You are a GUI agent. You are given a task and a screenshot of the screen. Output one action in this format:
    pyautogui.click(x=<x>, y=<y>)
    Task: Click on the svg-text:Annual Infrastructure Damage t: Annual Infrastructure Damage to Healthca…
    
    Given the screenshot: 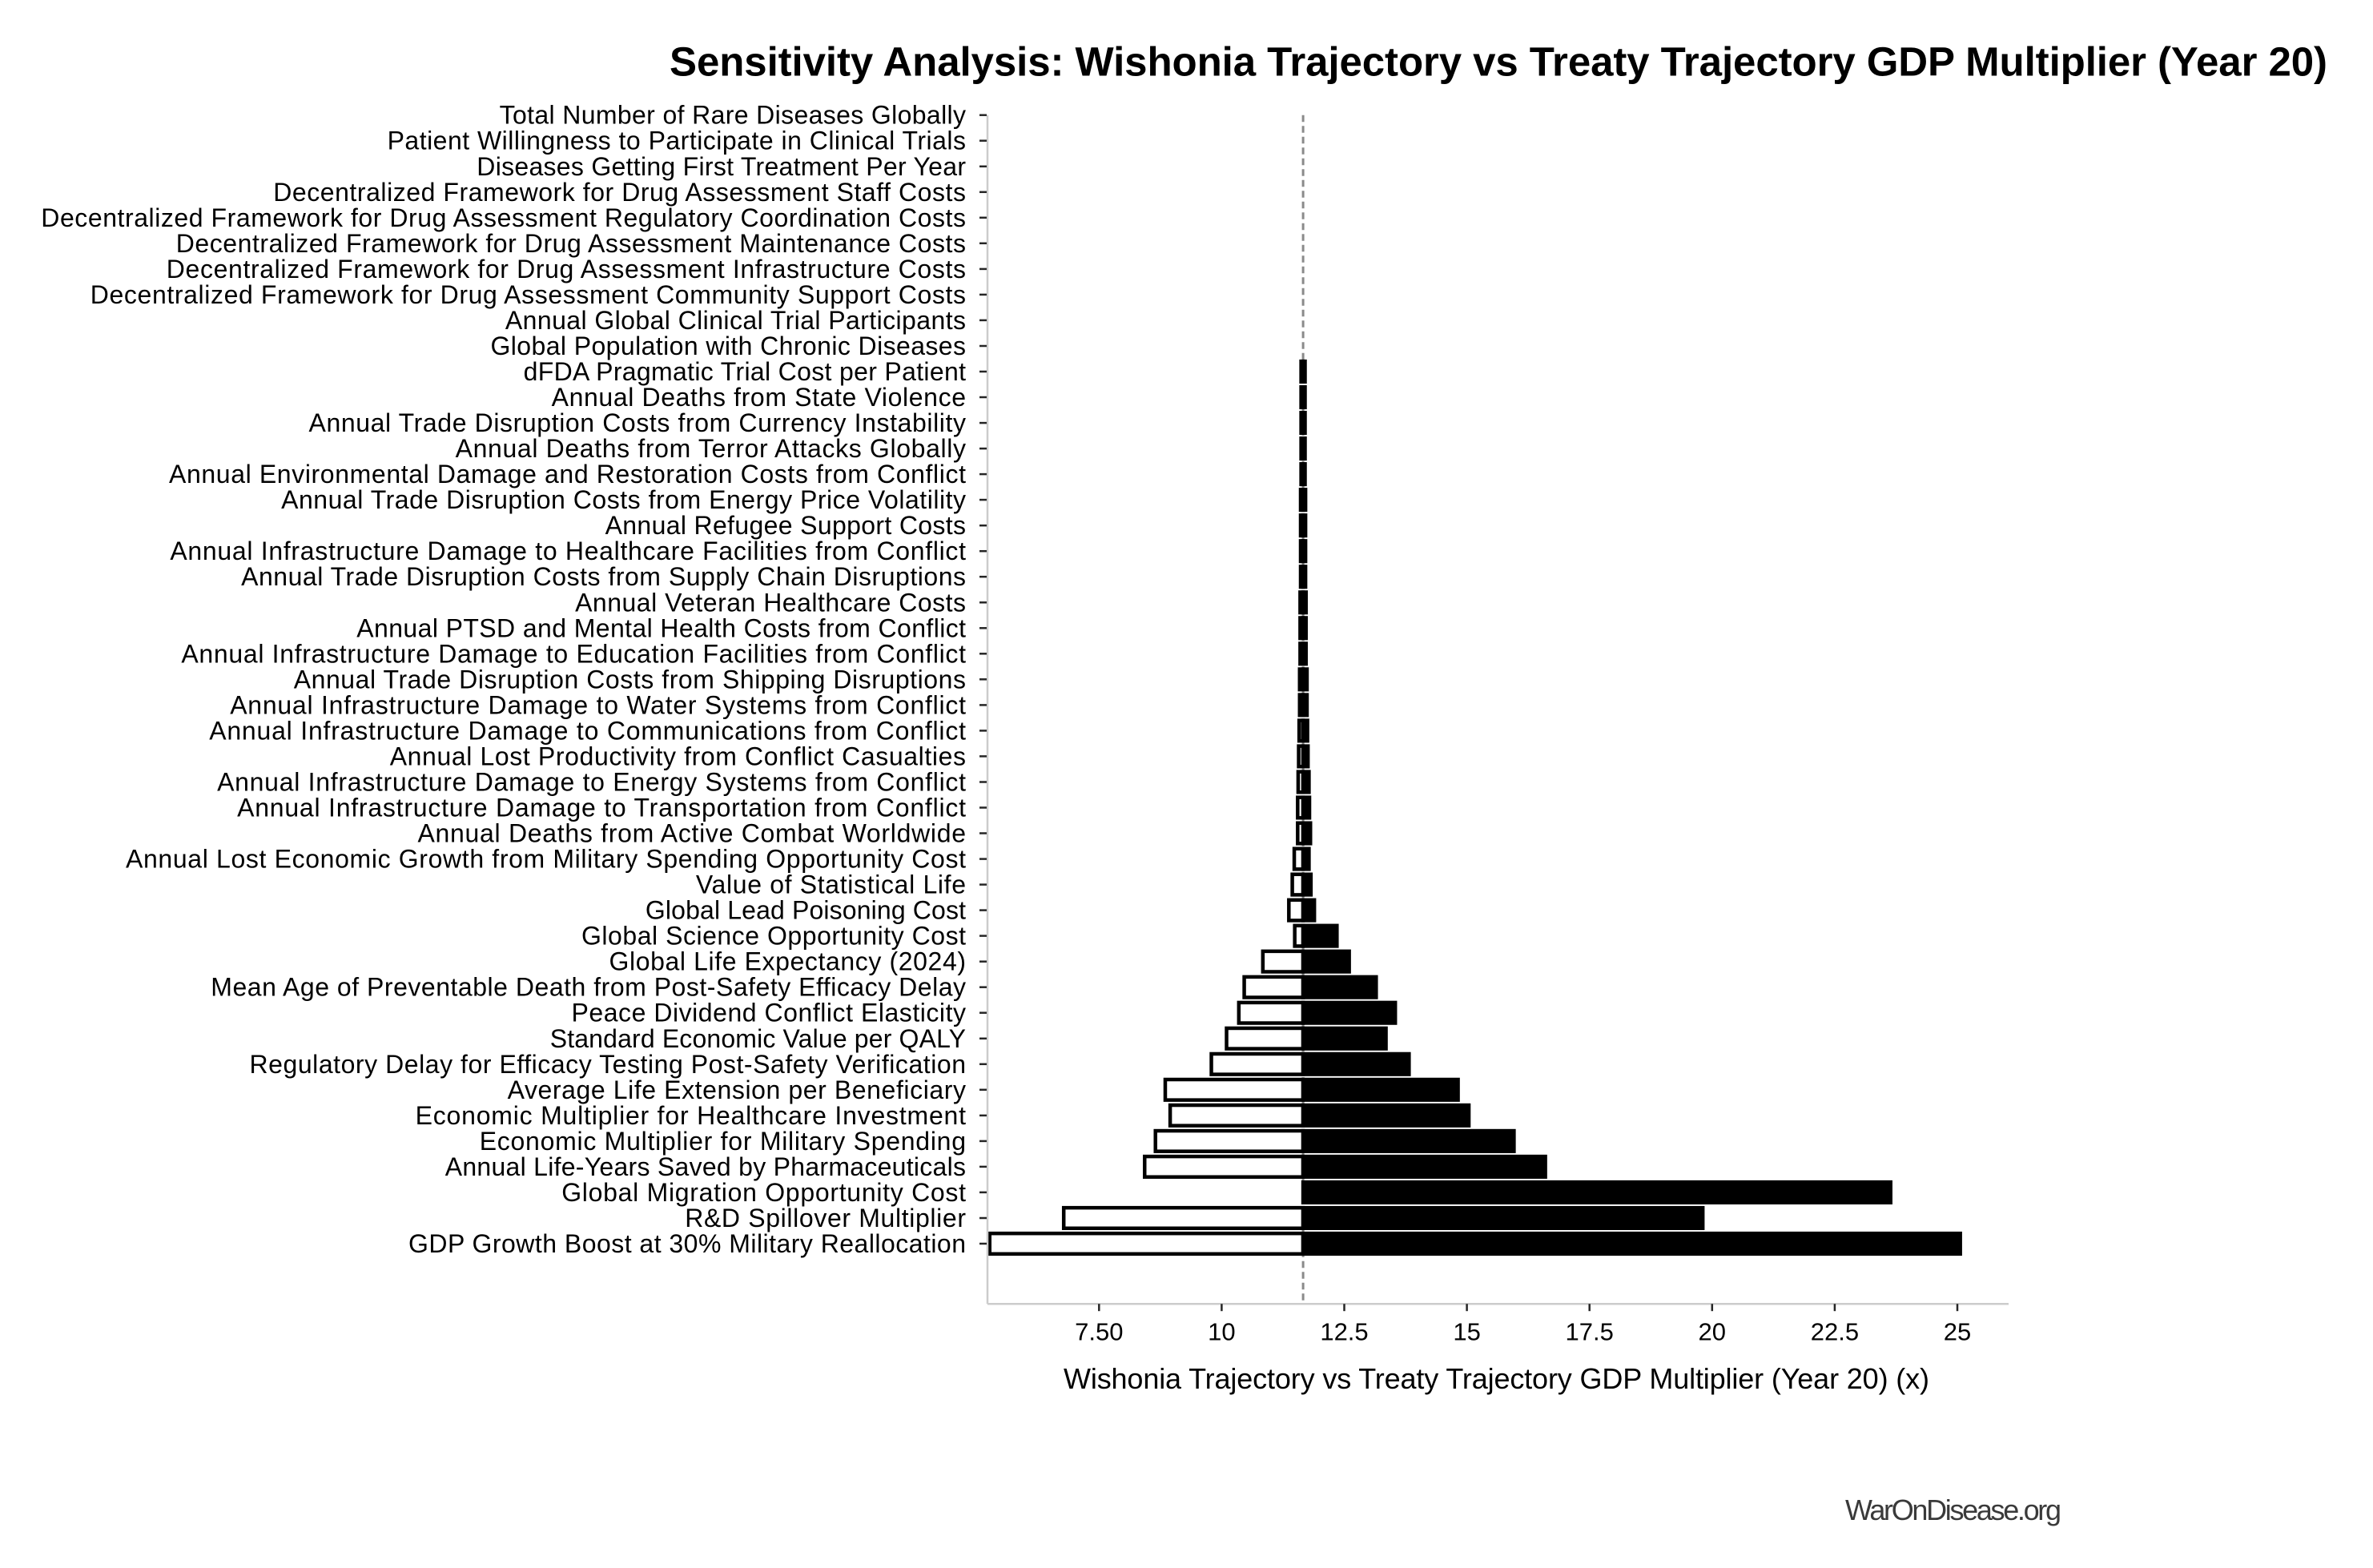 What is the action you would take?
    pyautogui.click(x=568, y=551)
    